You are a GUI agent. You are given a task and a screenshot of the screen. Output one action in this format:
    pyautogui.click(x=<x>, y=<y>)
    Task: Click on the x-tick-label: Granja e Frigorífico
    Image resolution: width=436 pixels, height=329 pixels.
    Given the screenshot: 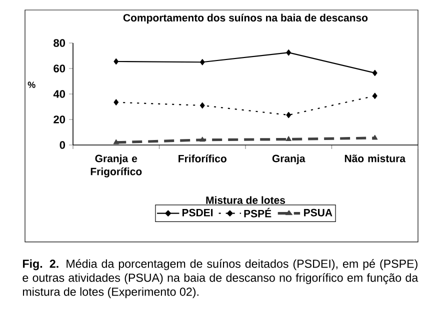 What is the action you would take?
    pyautogui.click(x=116, y=166)
    